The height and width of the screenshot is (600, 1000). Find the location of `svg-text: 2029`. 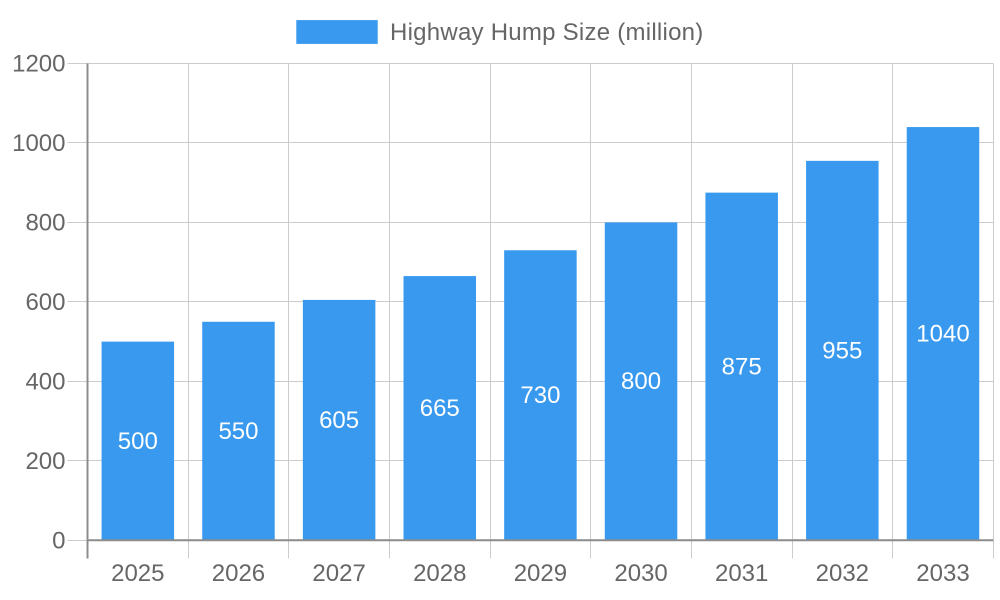

svg-text: 2029 is located at coordinates (540, 573).